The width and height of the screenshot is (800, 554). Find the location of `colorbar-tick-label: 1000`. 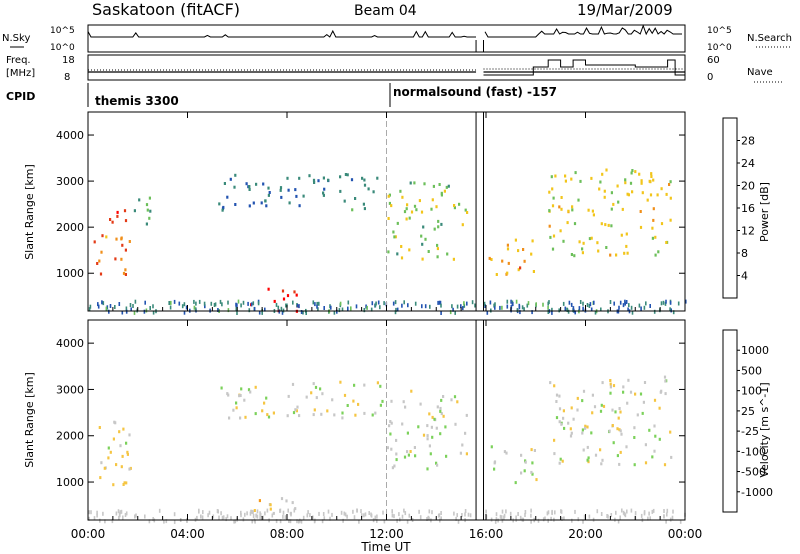

colorbar-tick-label: 1000 is located at coordinates (755, 350).